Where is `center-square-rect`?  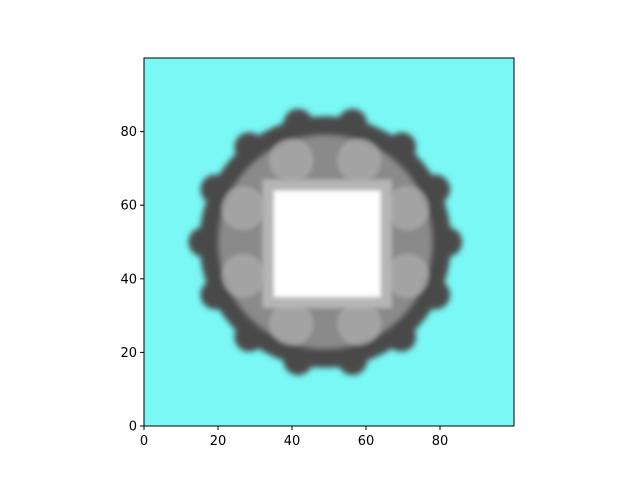 center-square-rect is located at coordinates (327, 244).